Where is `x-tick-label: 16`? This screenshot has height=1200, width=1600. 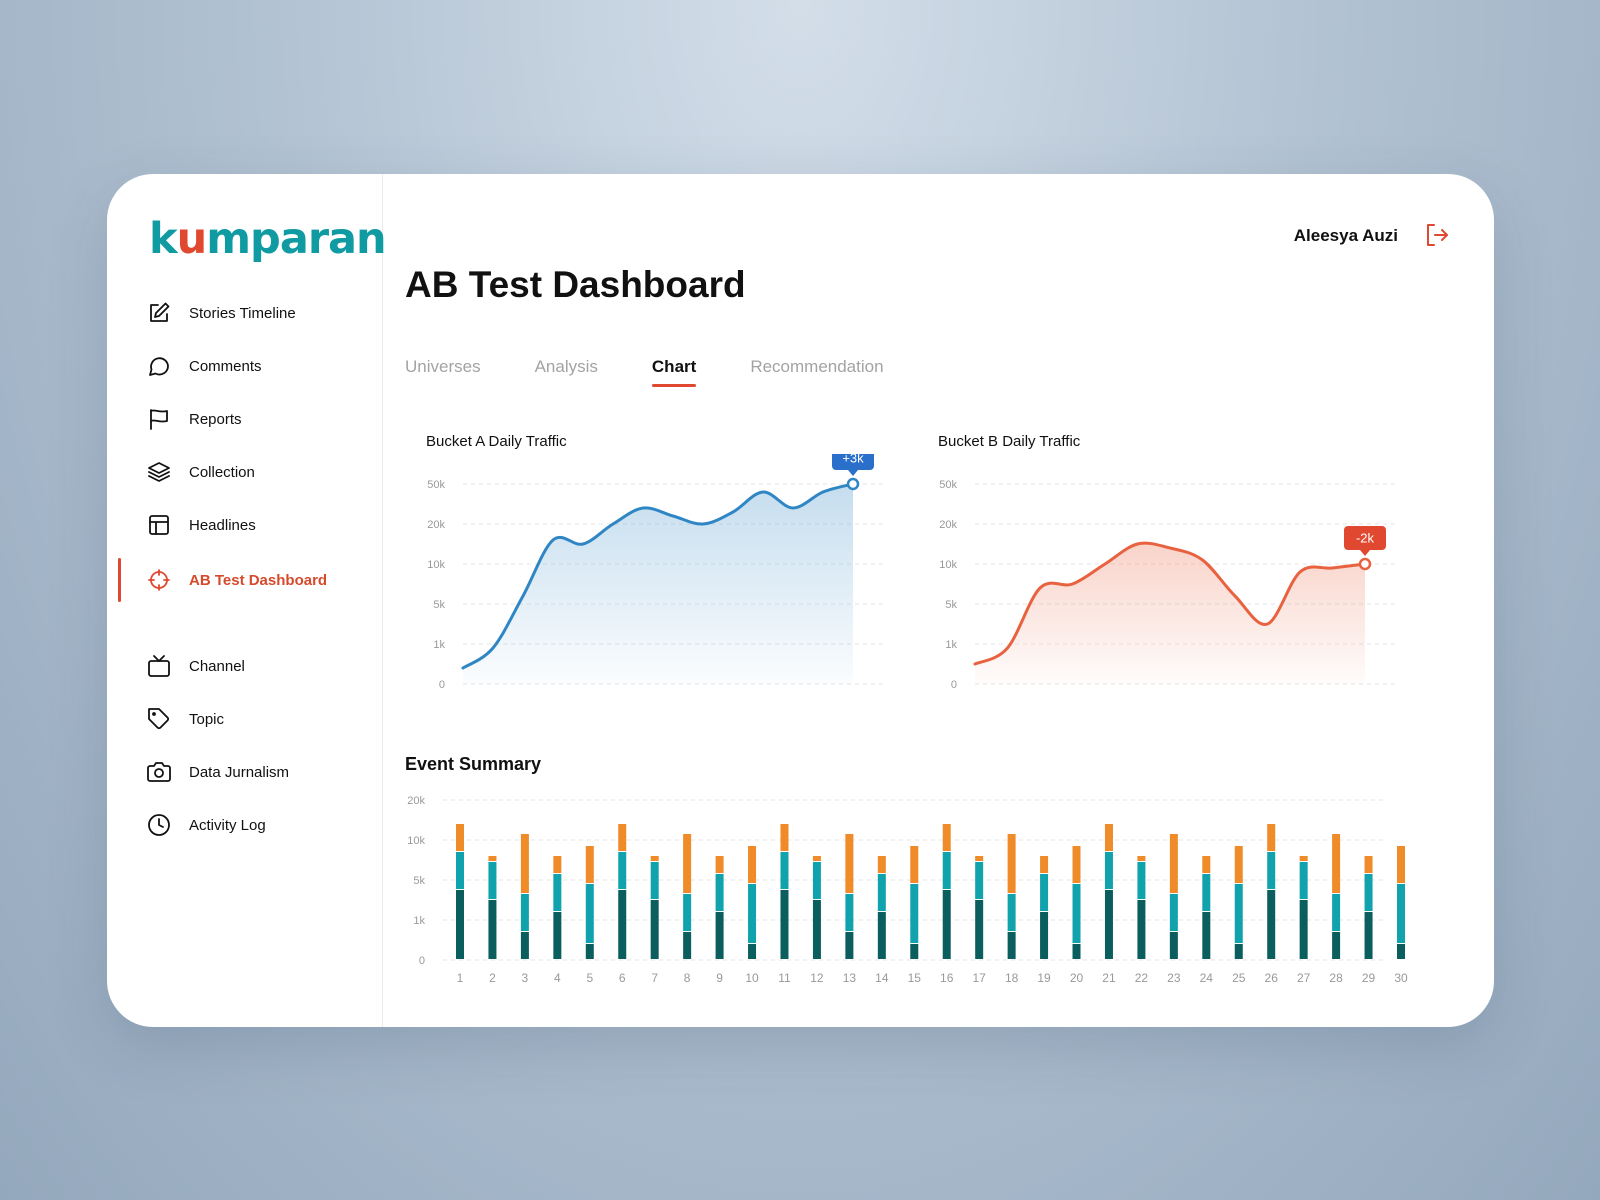
x-tick-label: 16 is located at coordinates (947, 978).